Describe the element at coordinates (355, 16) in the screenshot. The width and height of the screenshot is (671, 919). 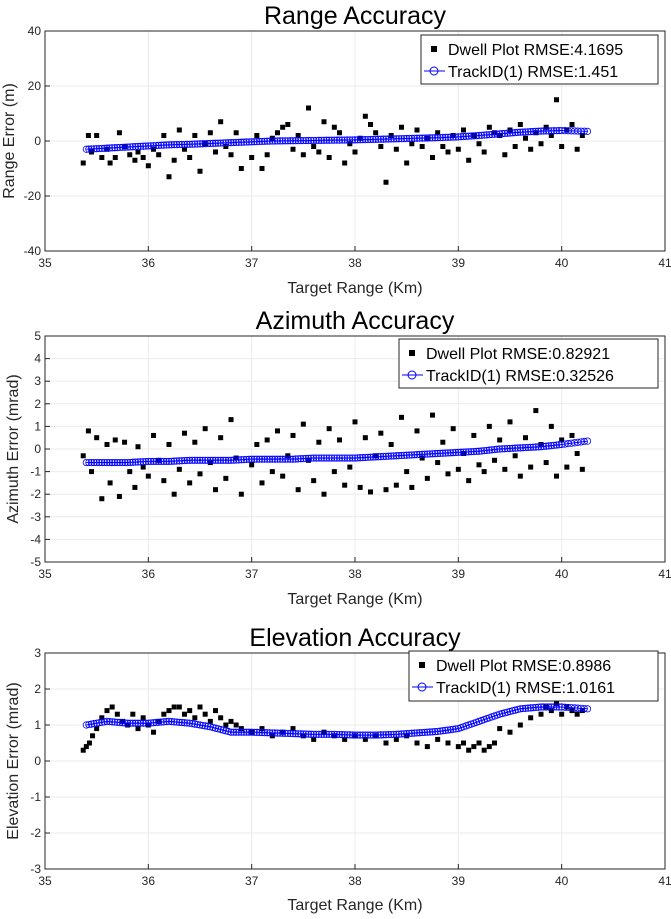
I see `range-chart-title: Range Accuracy` at that location.